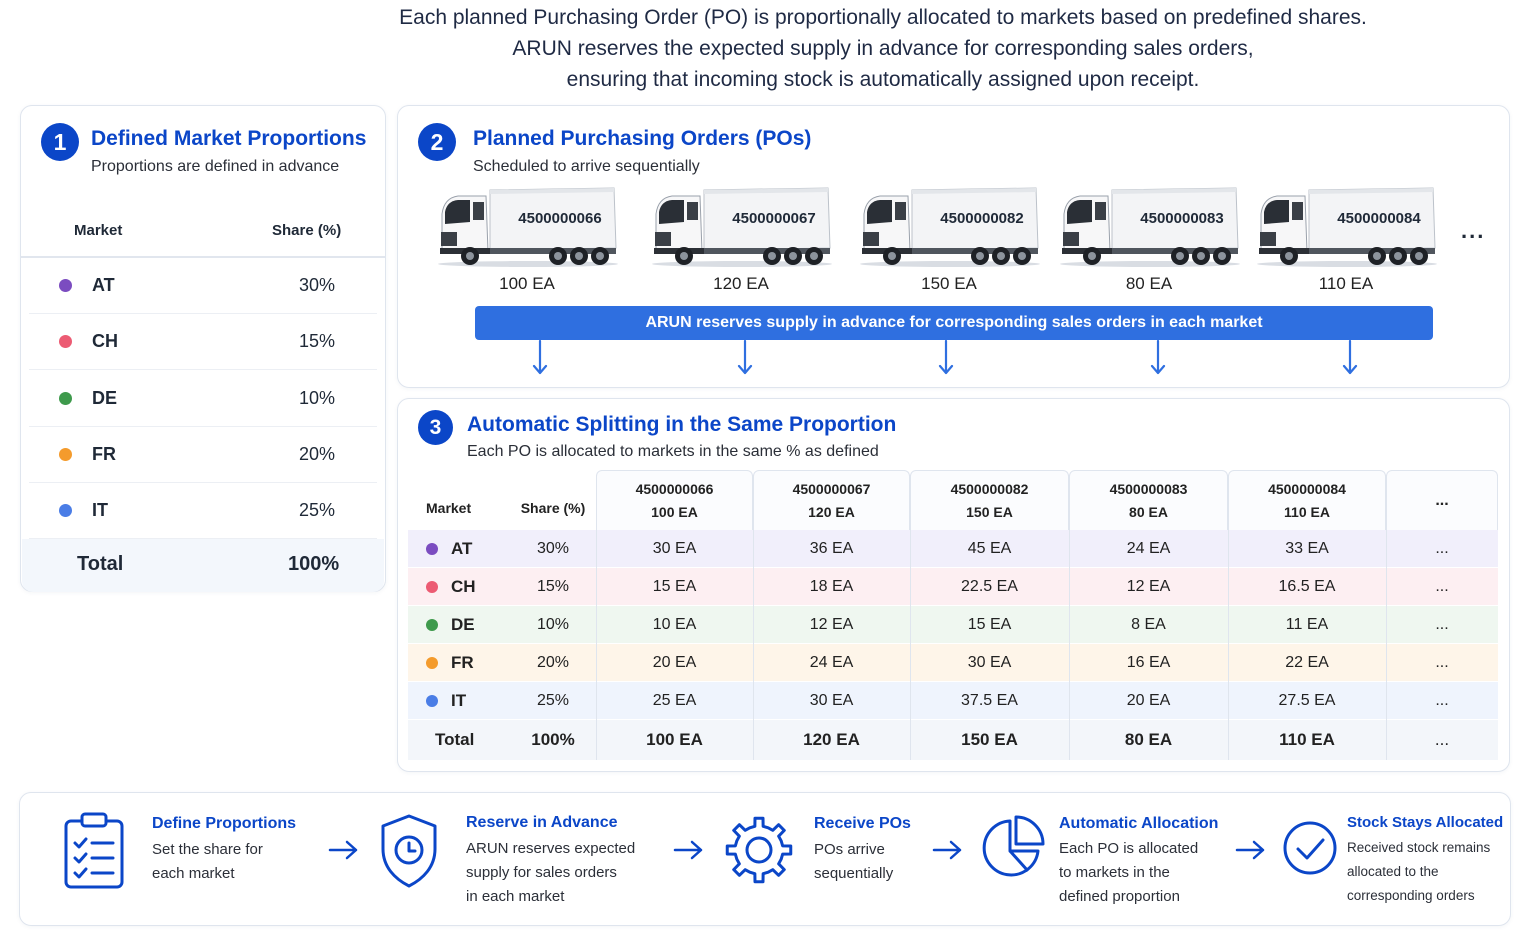 This screenshot has width=1536, height=946. Describe the element at coordinates (446, 700) in the screenshot. I see `market-cell: IT` at that location.